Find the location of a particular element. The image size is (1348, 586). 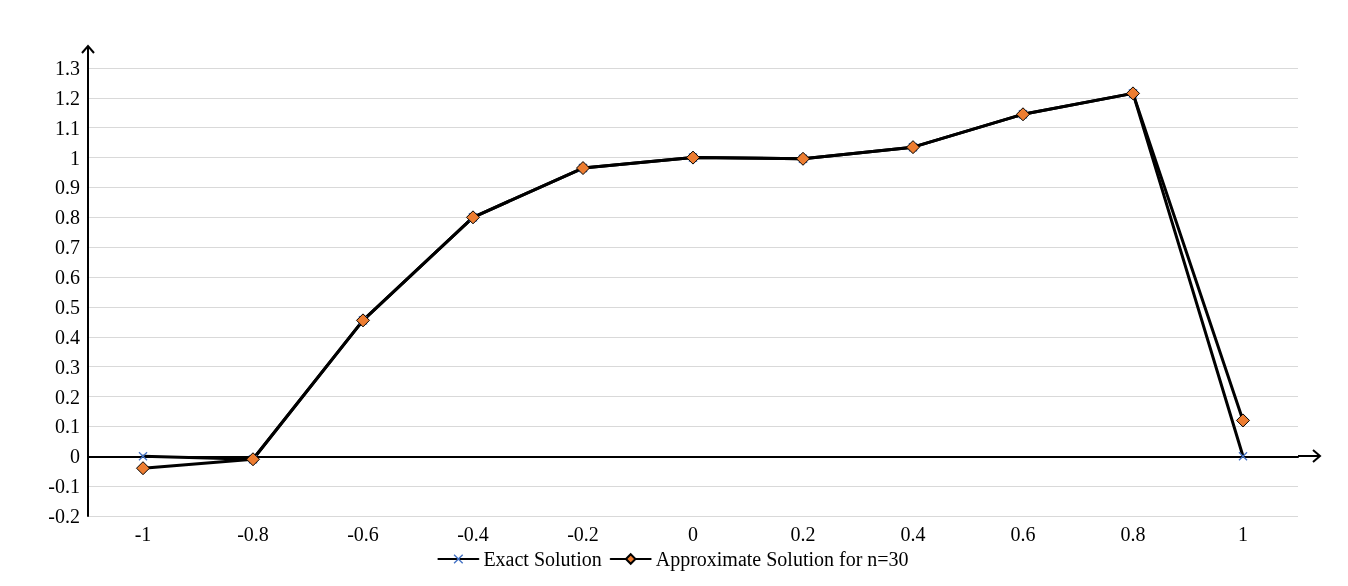

x-tick-label: 1 is located at coordinates (1243, 534).